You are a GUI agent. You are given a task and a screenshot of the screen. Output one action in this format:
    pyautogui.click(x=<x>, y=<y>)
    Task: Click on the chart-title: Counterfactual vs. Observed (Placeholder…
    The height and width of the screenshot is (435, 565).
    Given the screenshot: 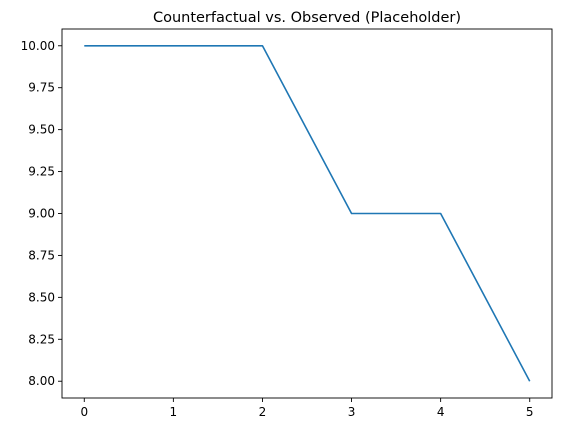 What is the action you would take?
    pyautogui.click(x=307, y=18)
    